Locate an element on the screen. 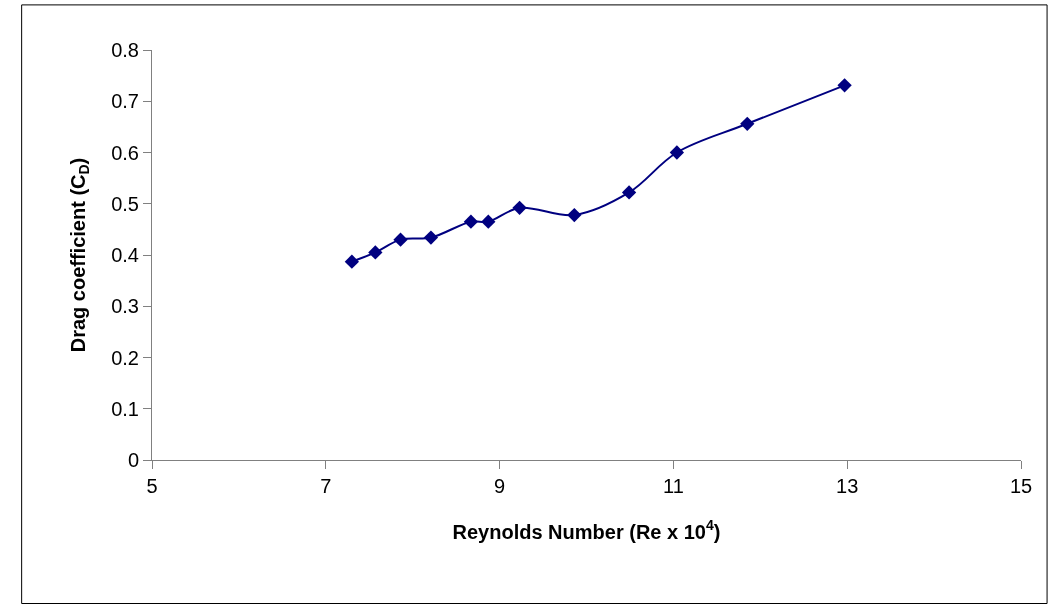  y-tick-label: 0.2 is located at coordinates (125, 357).